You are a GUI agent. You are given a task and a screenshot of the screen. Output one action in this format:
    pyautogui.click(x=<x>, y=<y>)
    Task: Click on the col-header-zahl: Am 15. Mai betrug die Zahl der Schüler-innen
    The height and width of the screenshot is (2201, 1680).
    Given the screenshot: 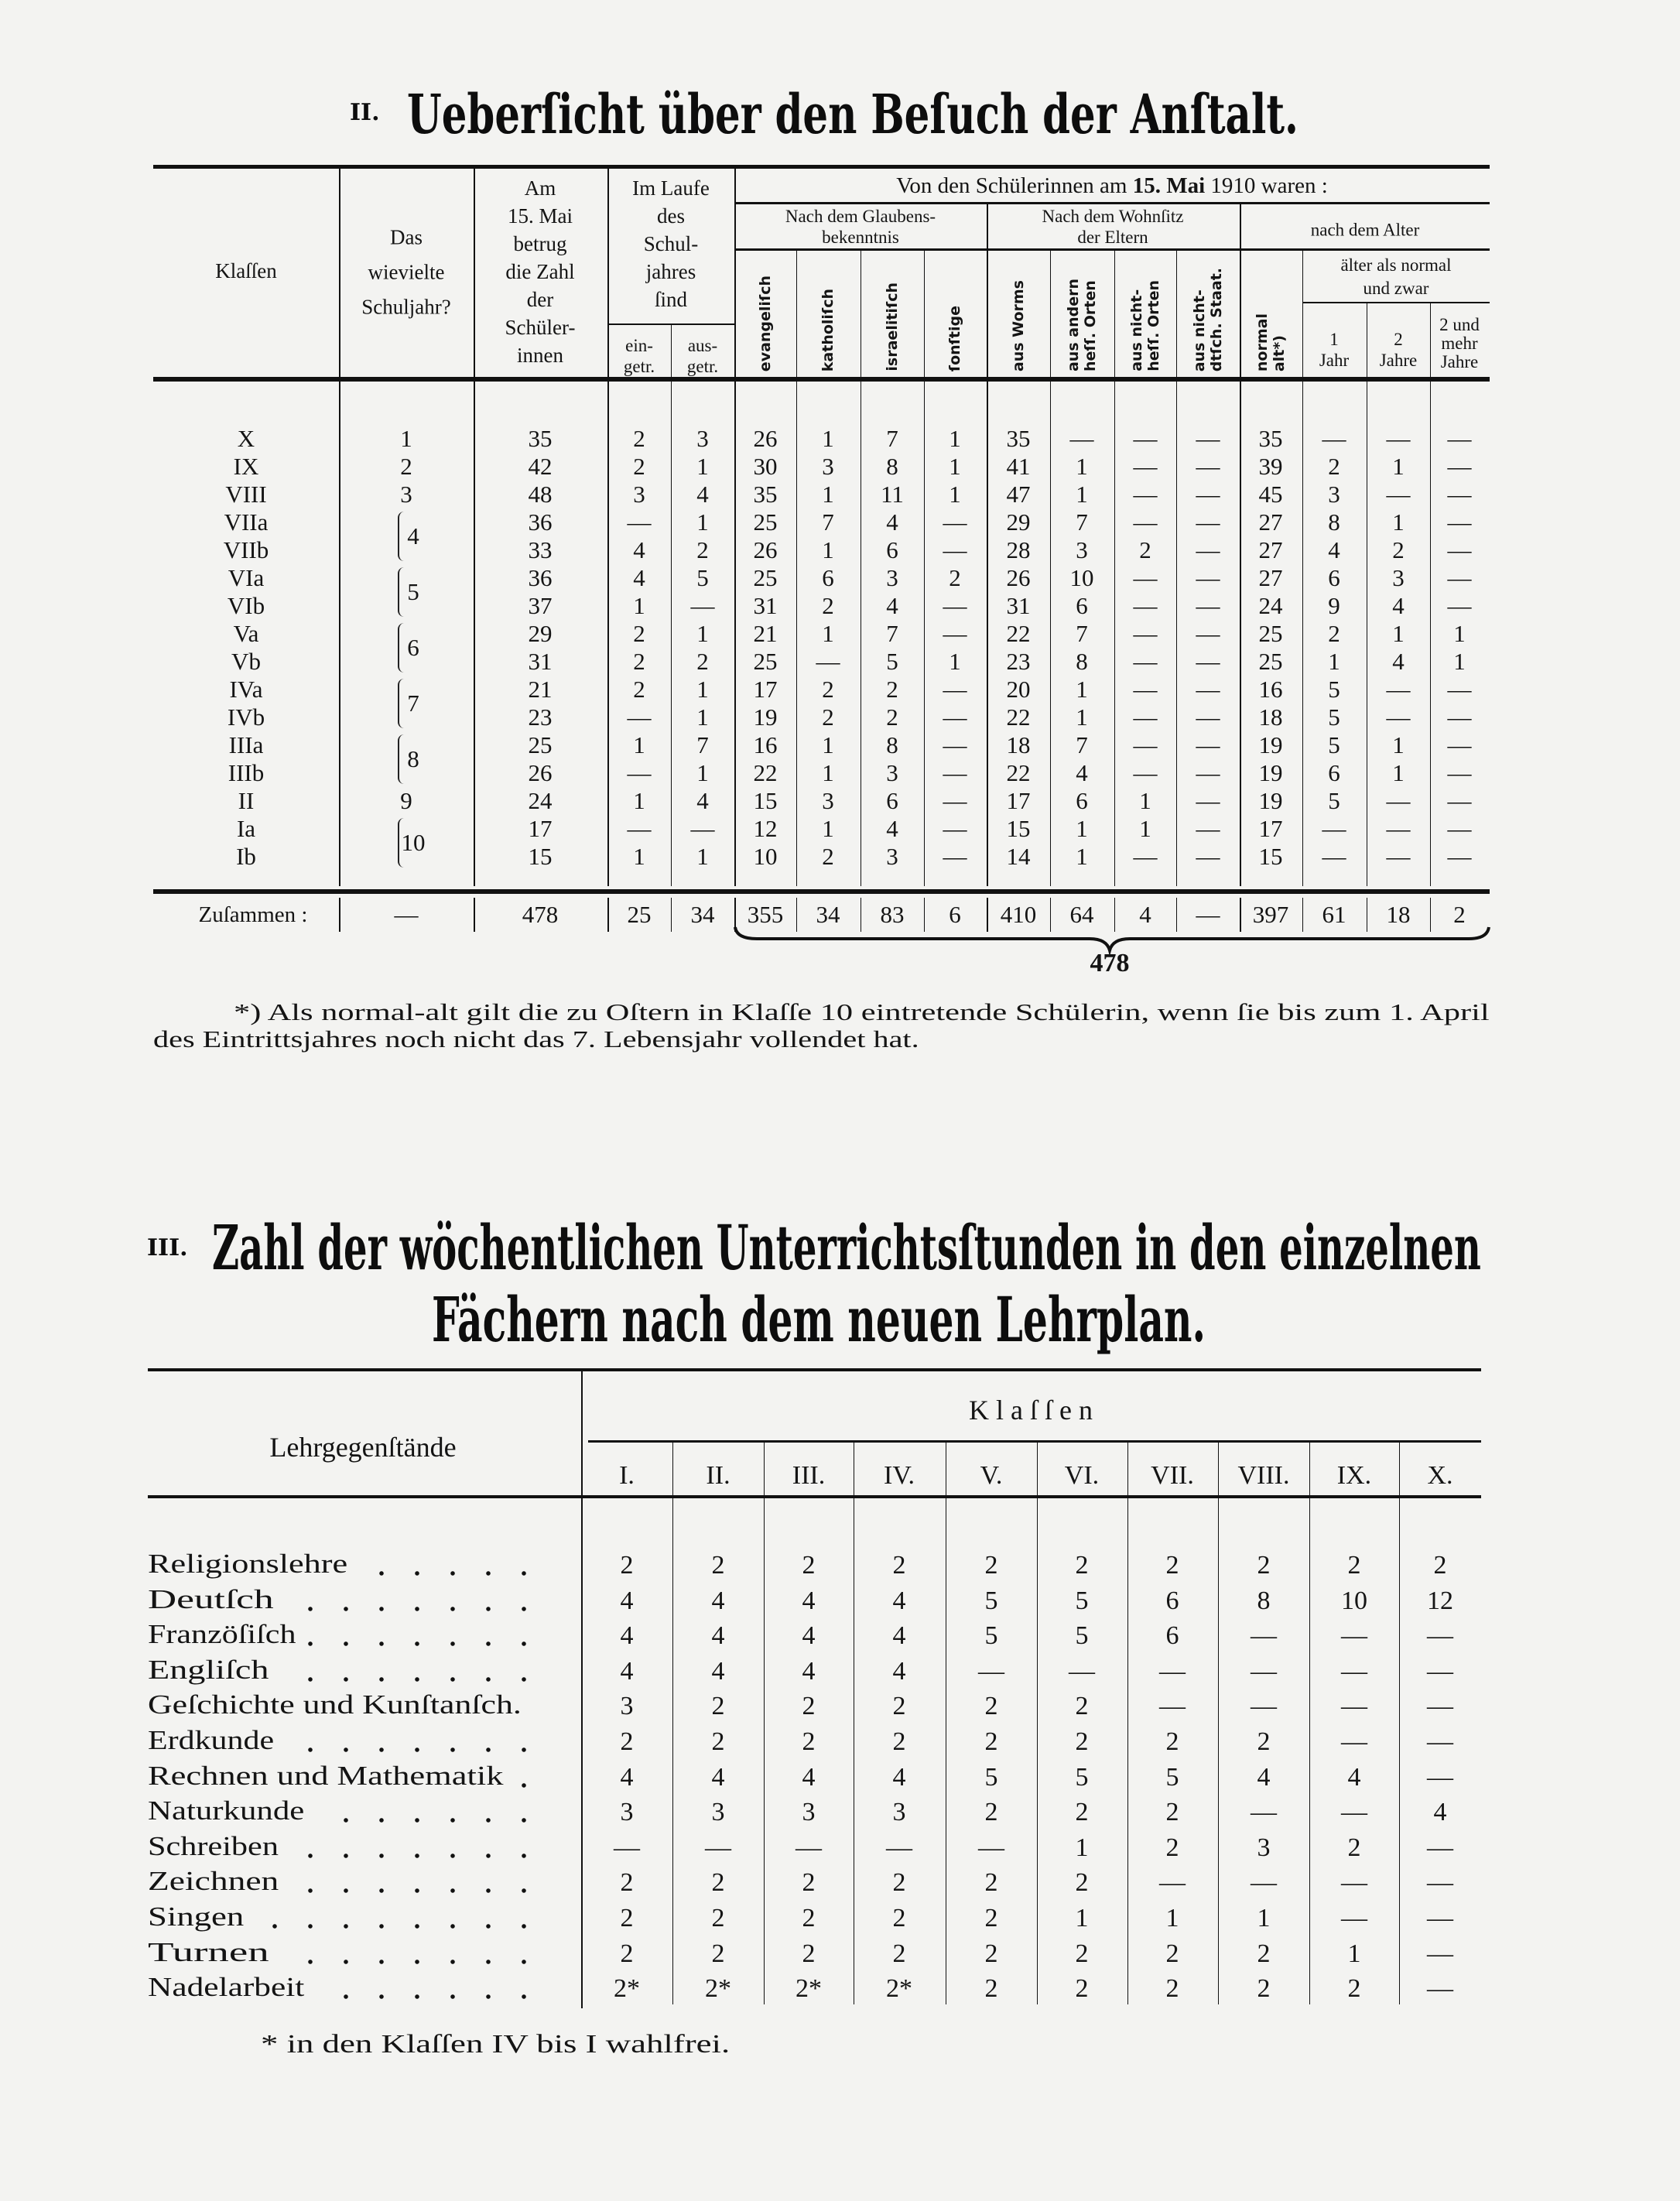 What is the action you would take?
    pyautogui.click(x=540, y=271)
    